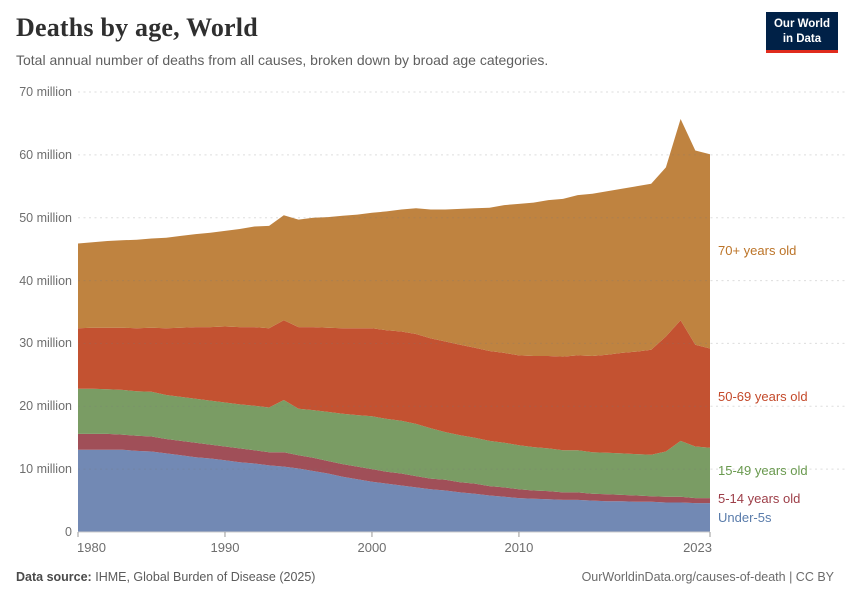  I want to click on page-title: Deaths by age, World, so click(137, 27).